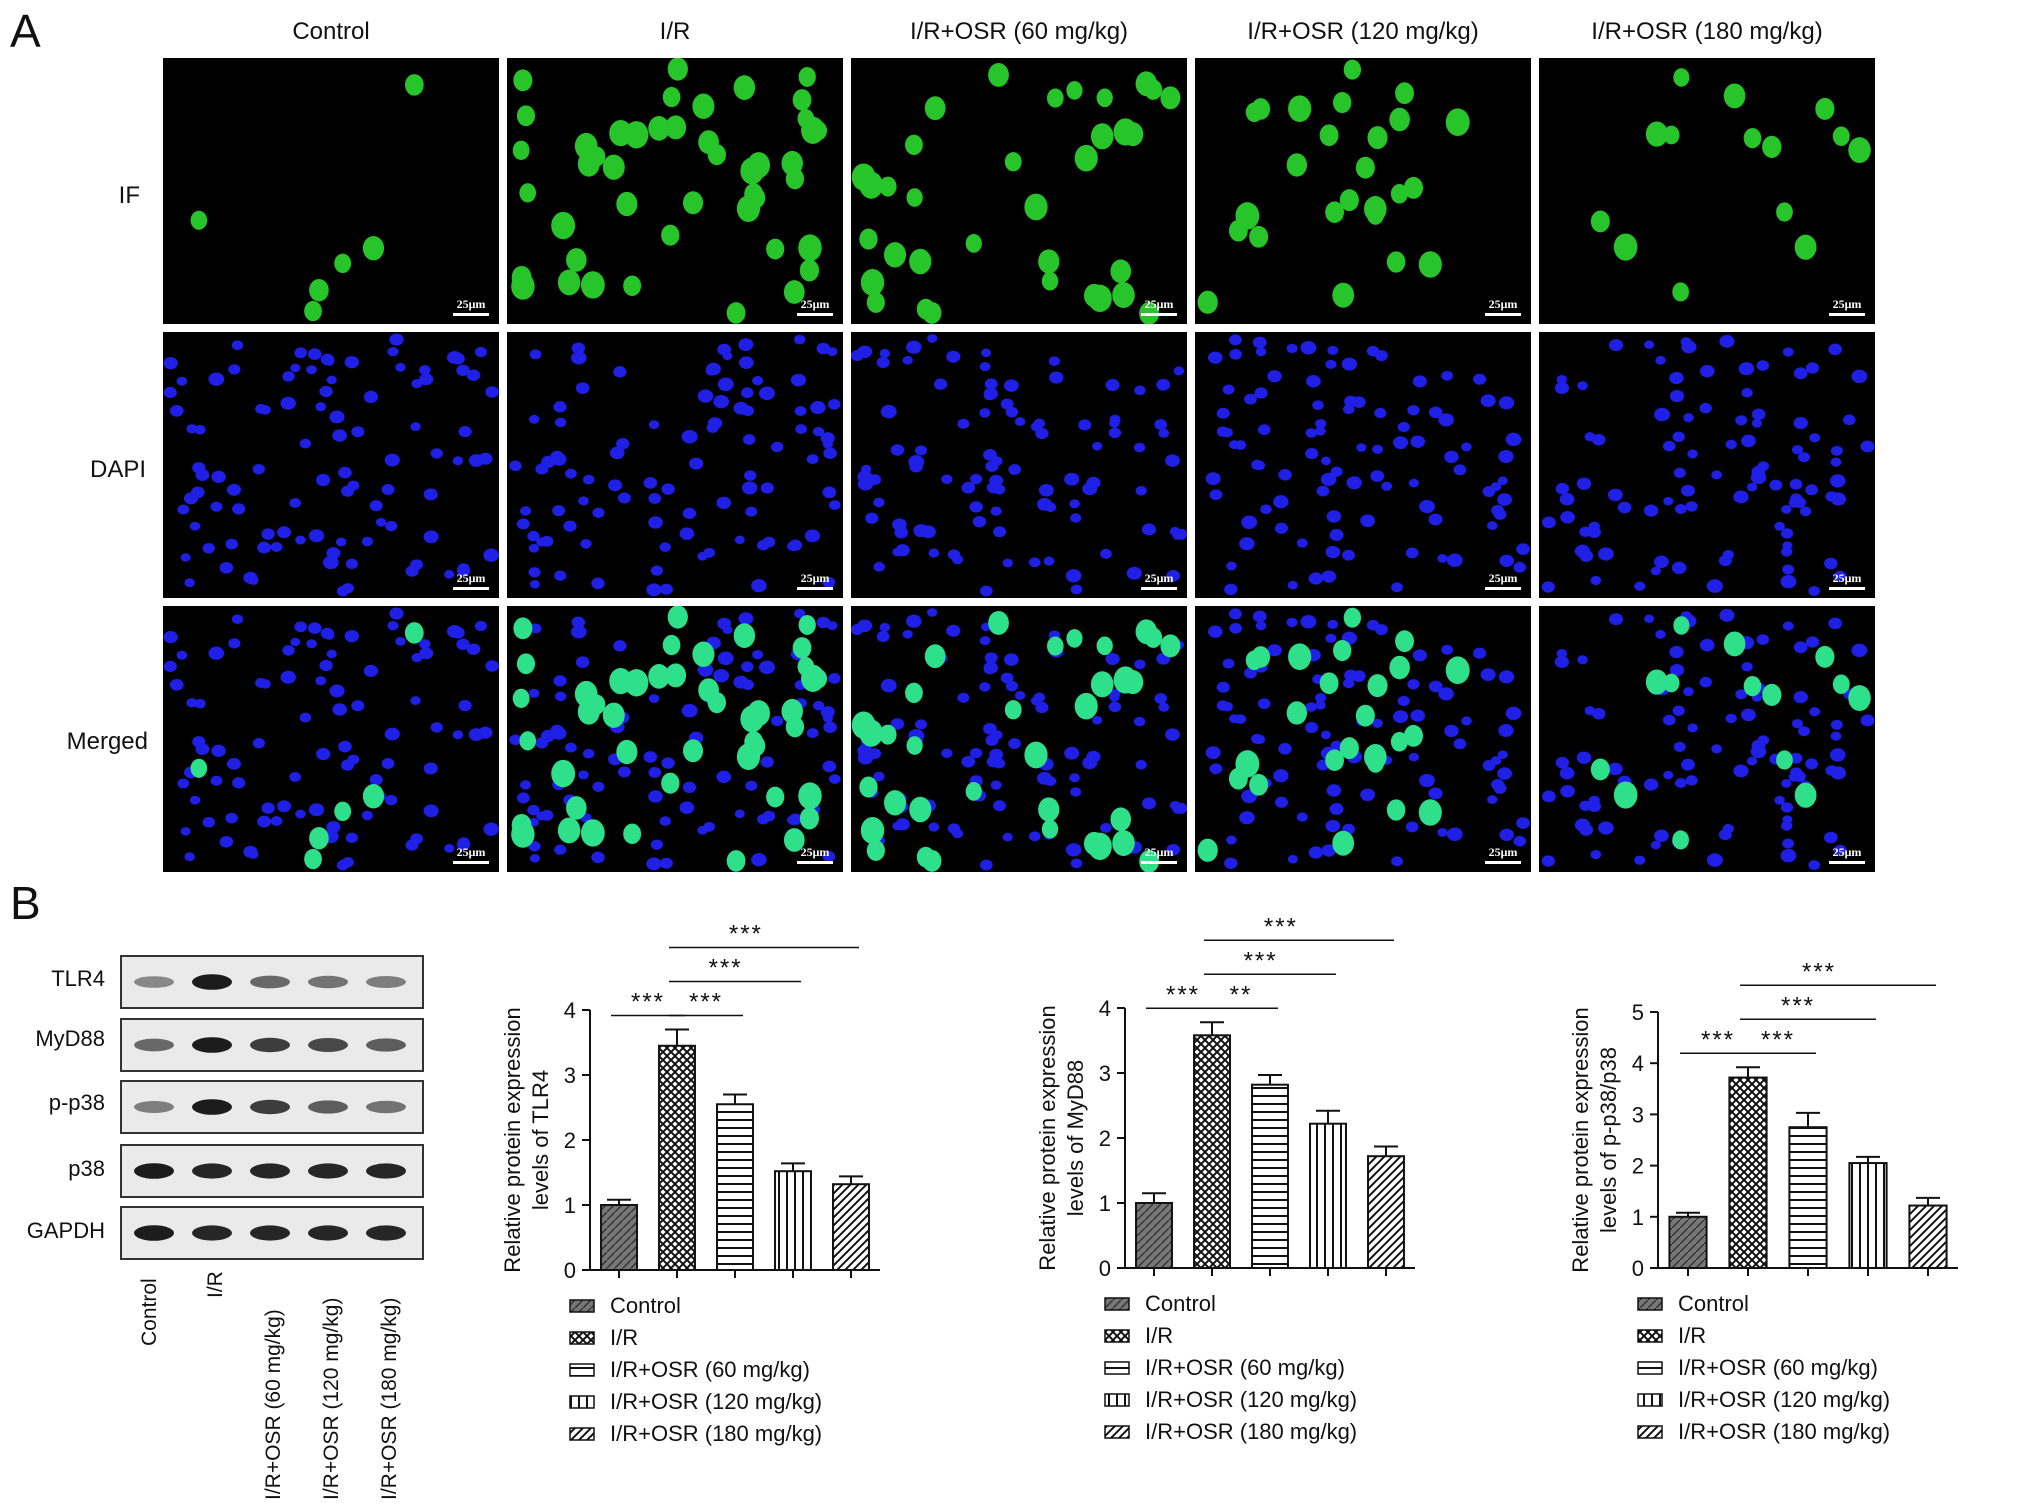 This screenshot has width=2032, height=1512. Describe the element at coordinates (129, 195) in the screenshot. I see `row-label-if: IF` at that location.